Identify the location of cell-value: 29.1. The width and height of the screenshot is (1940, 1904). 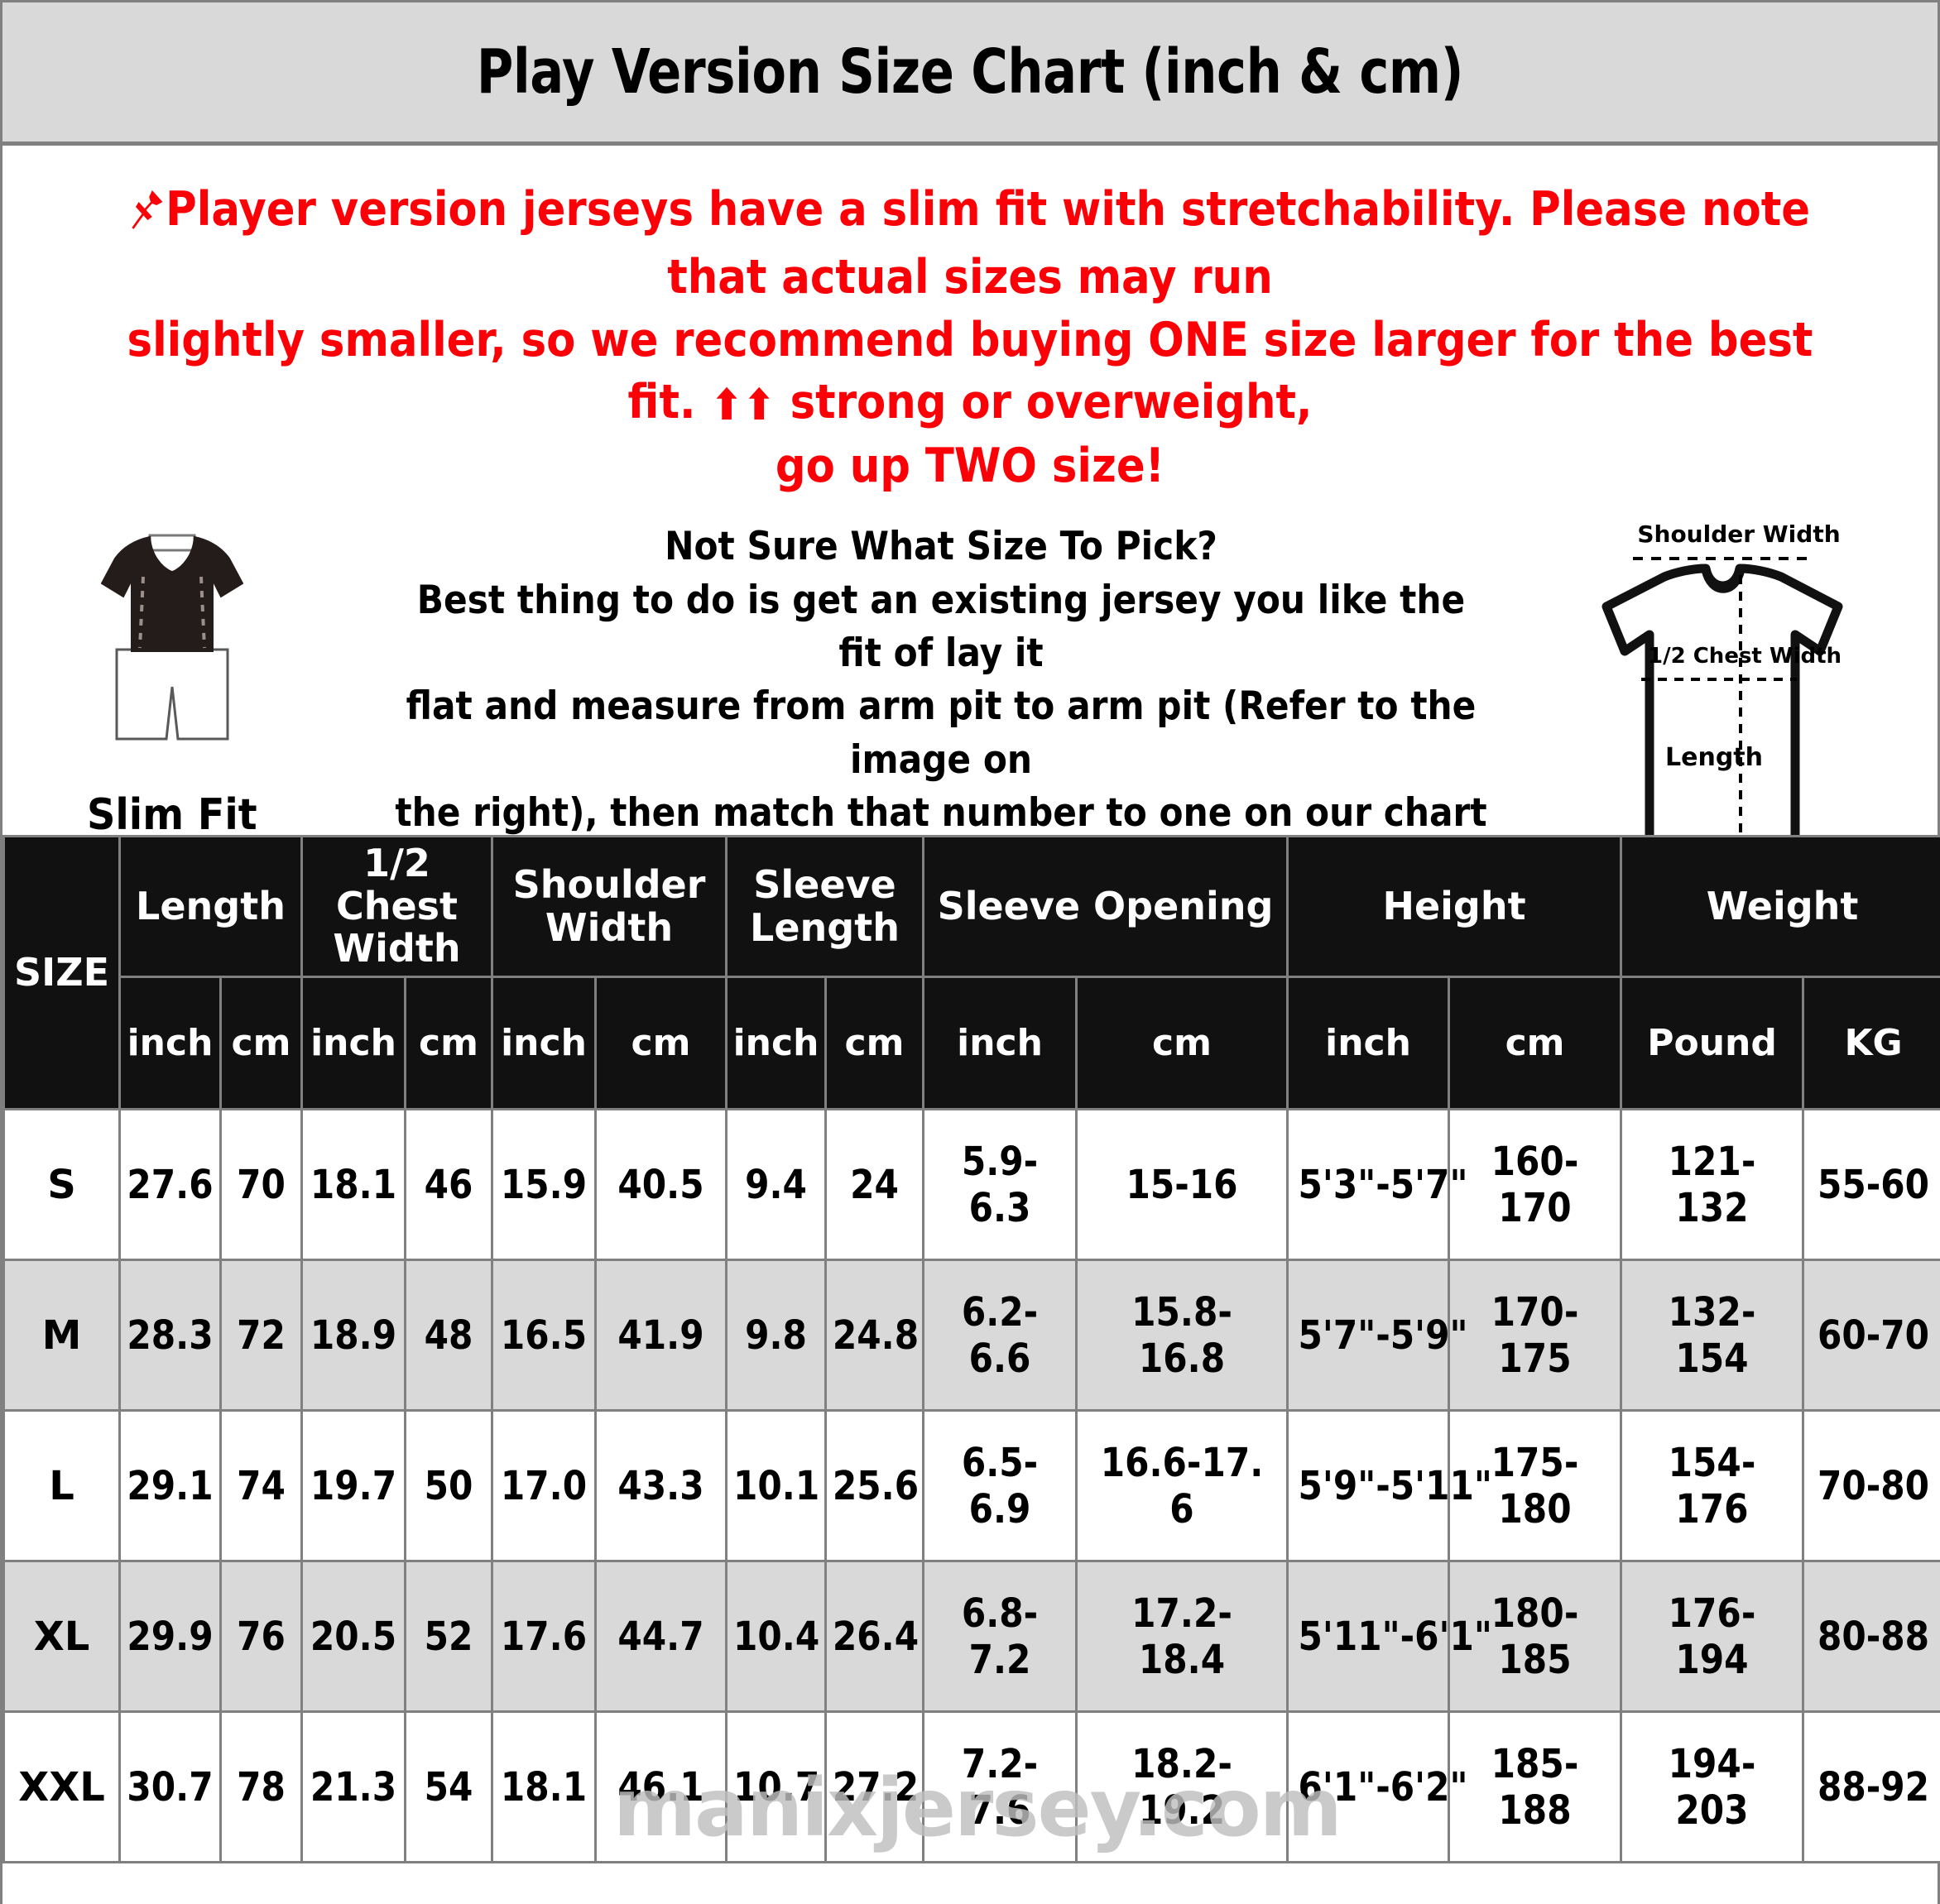
(170, 1485).